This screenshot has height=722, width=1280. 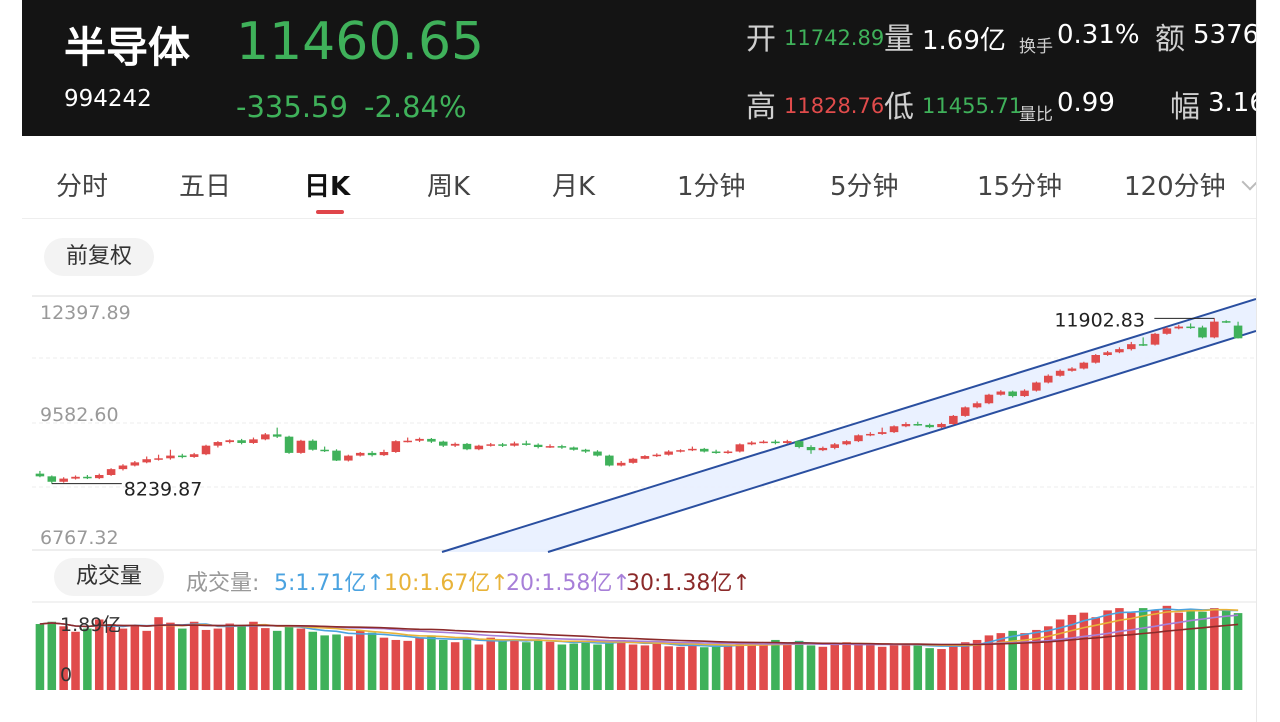 What do you see at coordinates (360, 42) in the screenshot?
I see `last-price: 11460.65` at bounding box center [360, 42].